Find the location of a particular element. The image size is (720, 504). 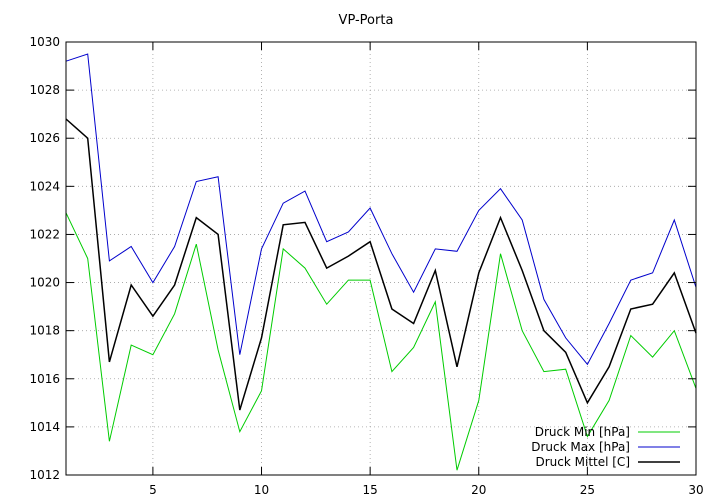

y-tick-label: 1014 is located at coordinates (44, 427).